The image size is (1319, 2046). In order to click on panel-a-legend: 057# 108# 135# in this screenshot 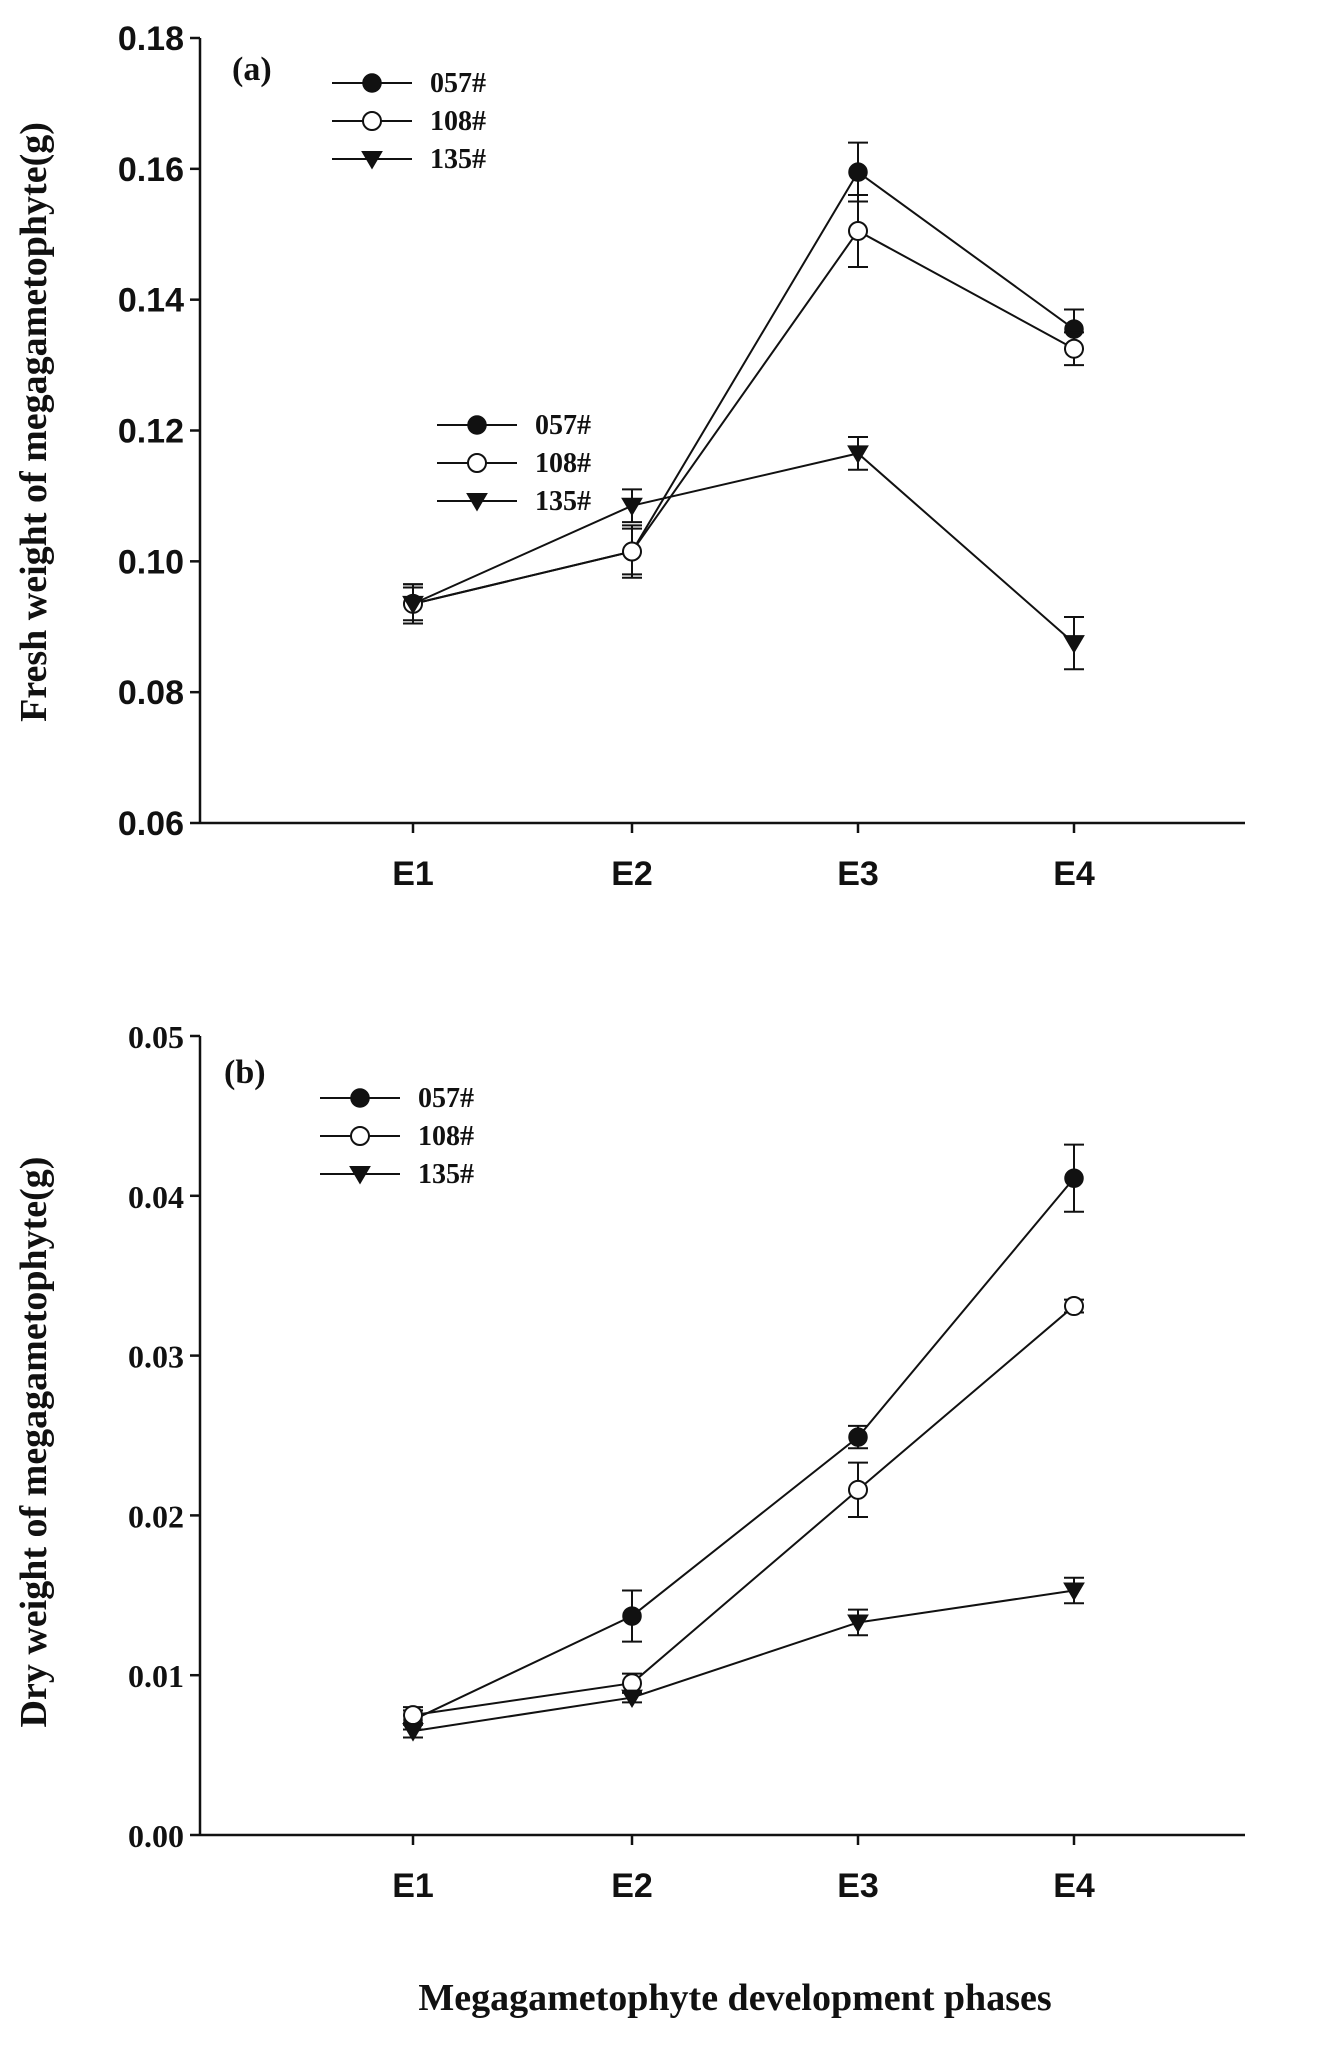, I will do `click(409, 121)`.